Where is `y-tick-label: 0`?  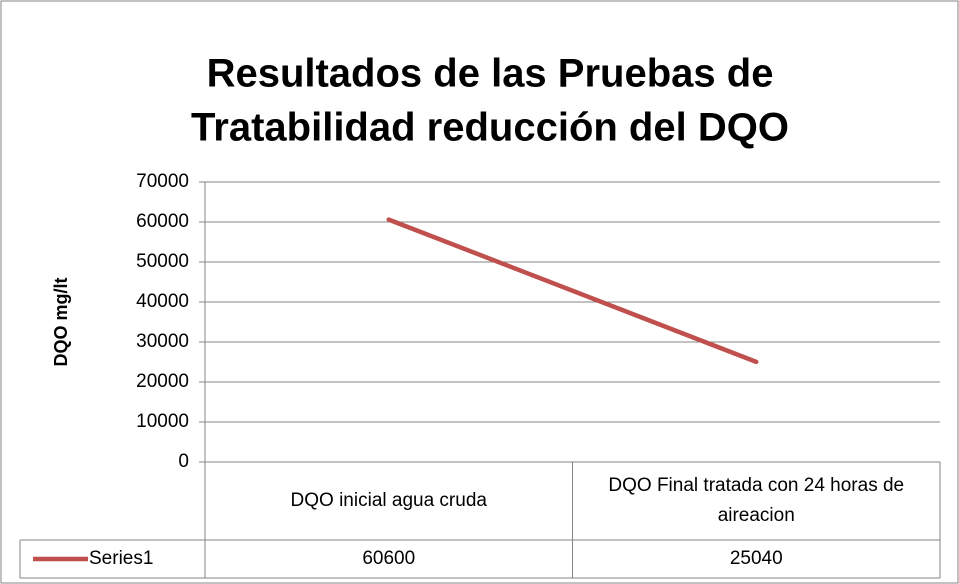
y-tick-label: 0 is located at coordinates (183, 461).